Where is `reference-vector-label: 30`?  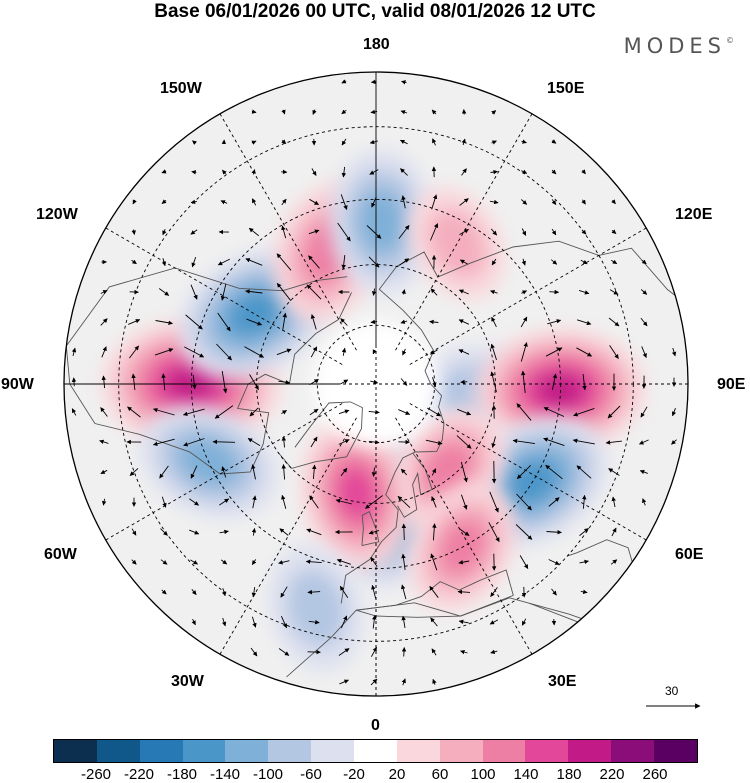
reference-vector-label: 30 is located at coordinates (672, 691).